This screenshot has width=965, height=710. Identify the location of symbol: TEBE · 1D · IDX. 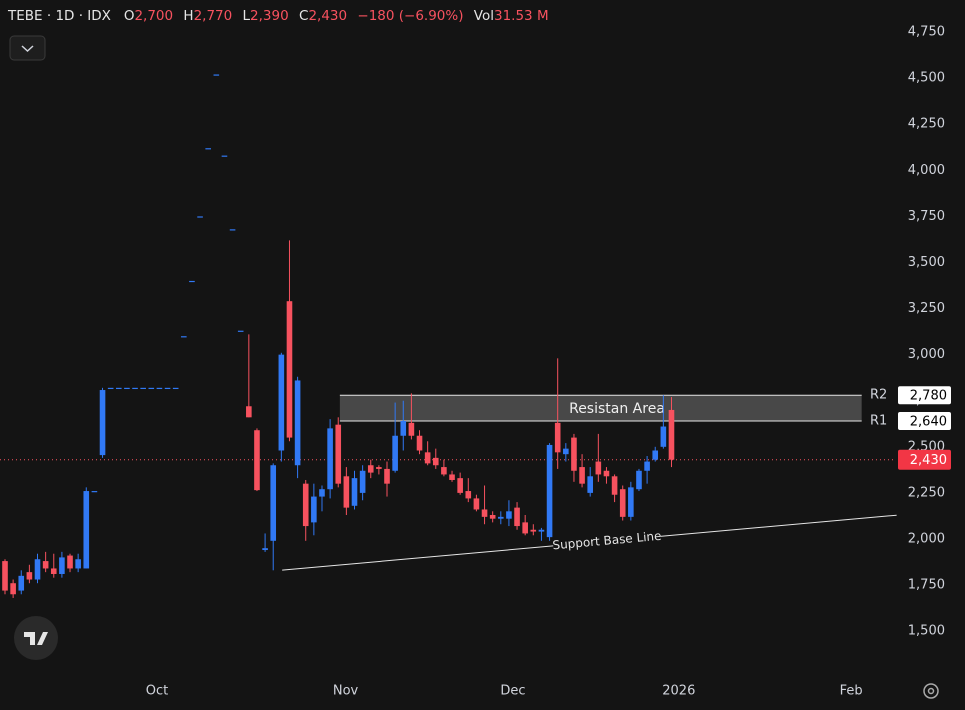
(59, 16).